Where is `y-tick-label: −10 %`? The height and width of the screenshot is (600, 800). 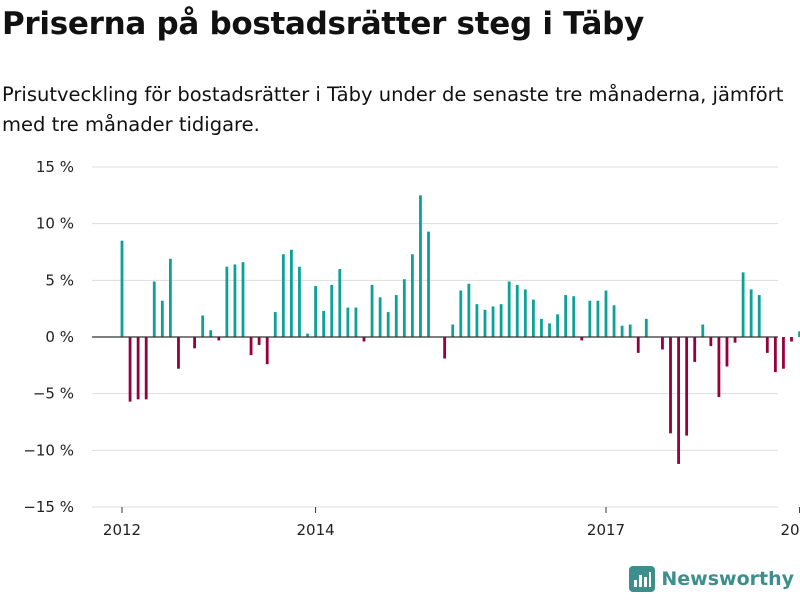 y-tick-label: −10 % is located at coordinates (48, 450).